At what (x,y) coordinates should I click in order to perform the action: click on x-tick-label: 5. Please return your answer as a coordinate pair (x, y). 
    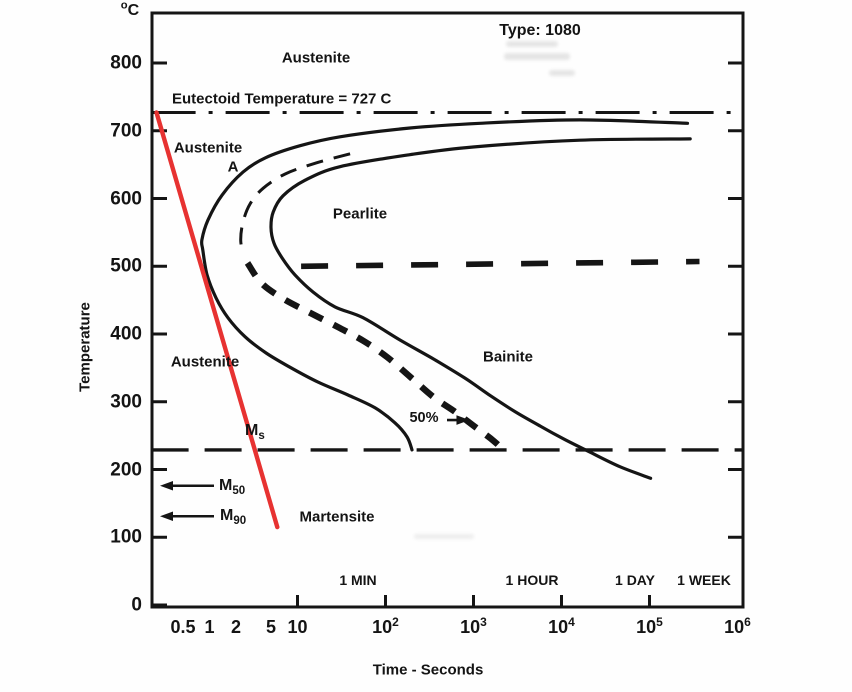
    Looking at the image, I should click on (271, 627).